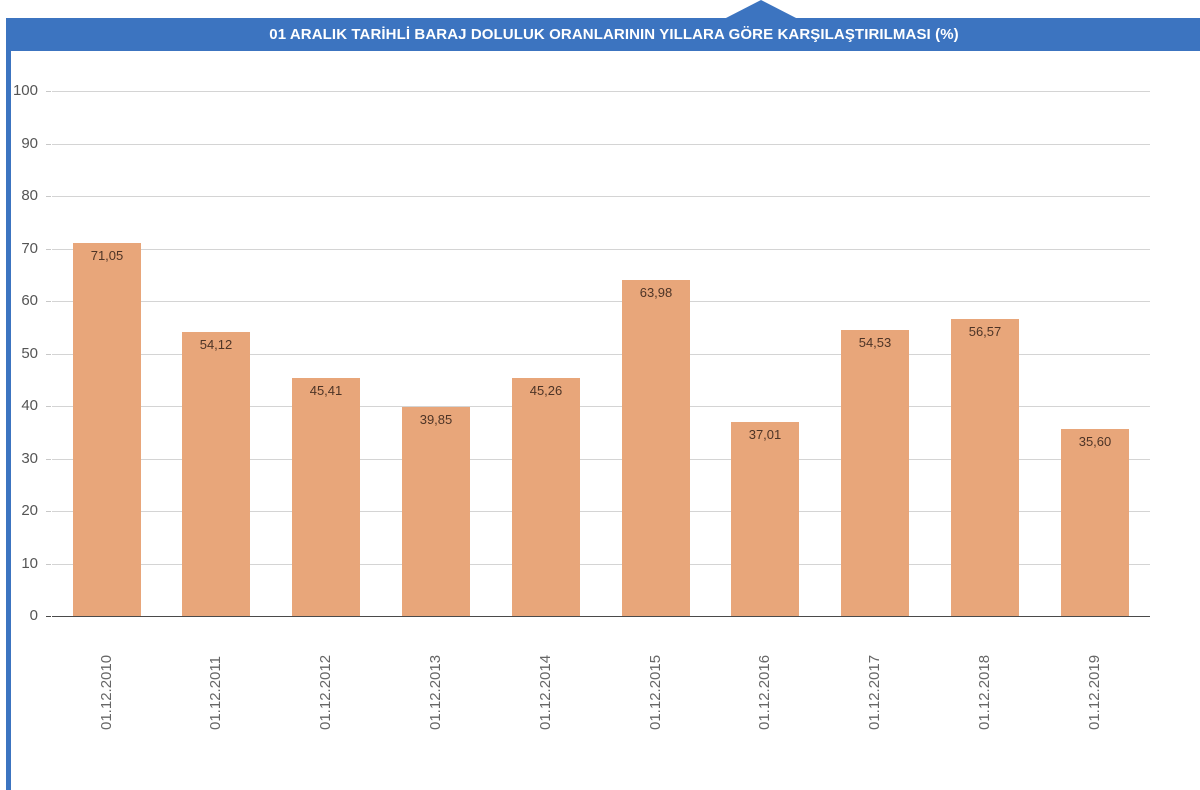 The width and height of the screenshot is (1200, 790). What do you see at coordinates (216, 474) in the screenshot?
I see `bar-01.12.2011: 54,12` at bounding box center [216, 474].